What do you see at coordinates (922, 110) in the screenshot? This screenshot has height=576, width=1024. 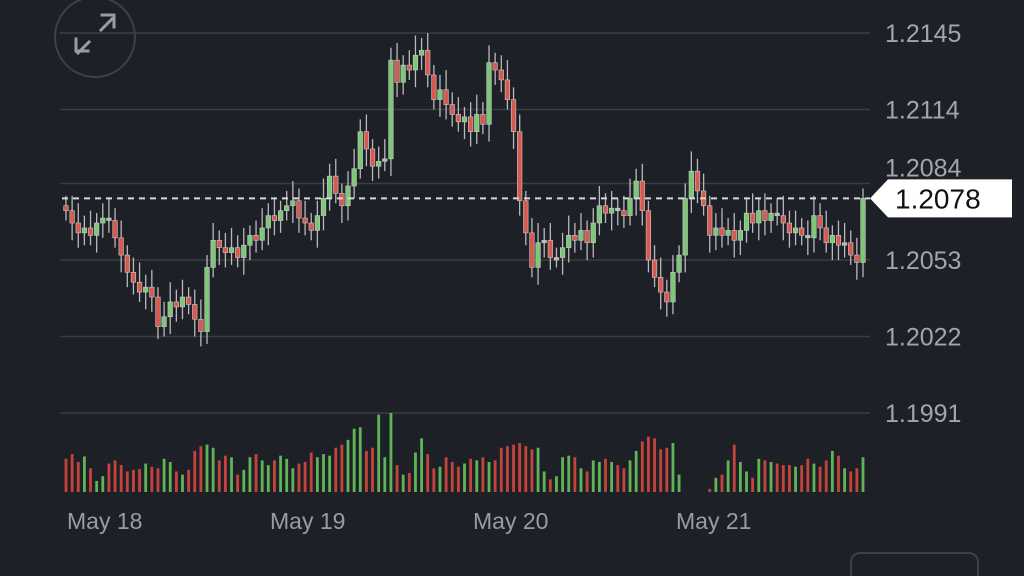 I see `y-tick-label: 1.2114` at bounding box center [922, 110].